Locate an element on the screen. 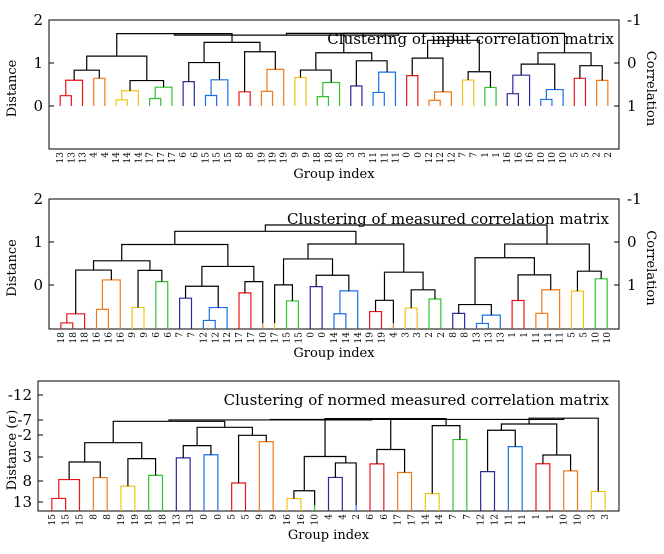 This screenshot has width=664, height=554. y-axis-label: Distance is located at coordinates (12, 88).